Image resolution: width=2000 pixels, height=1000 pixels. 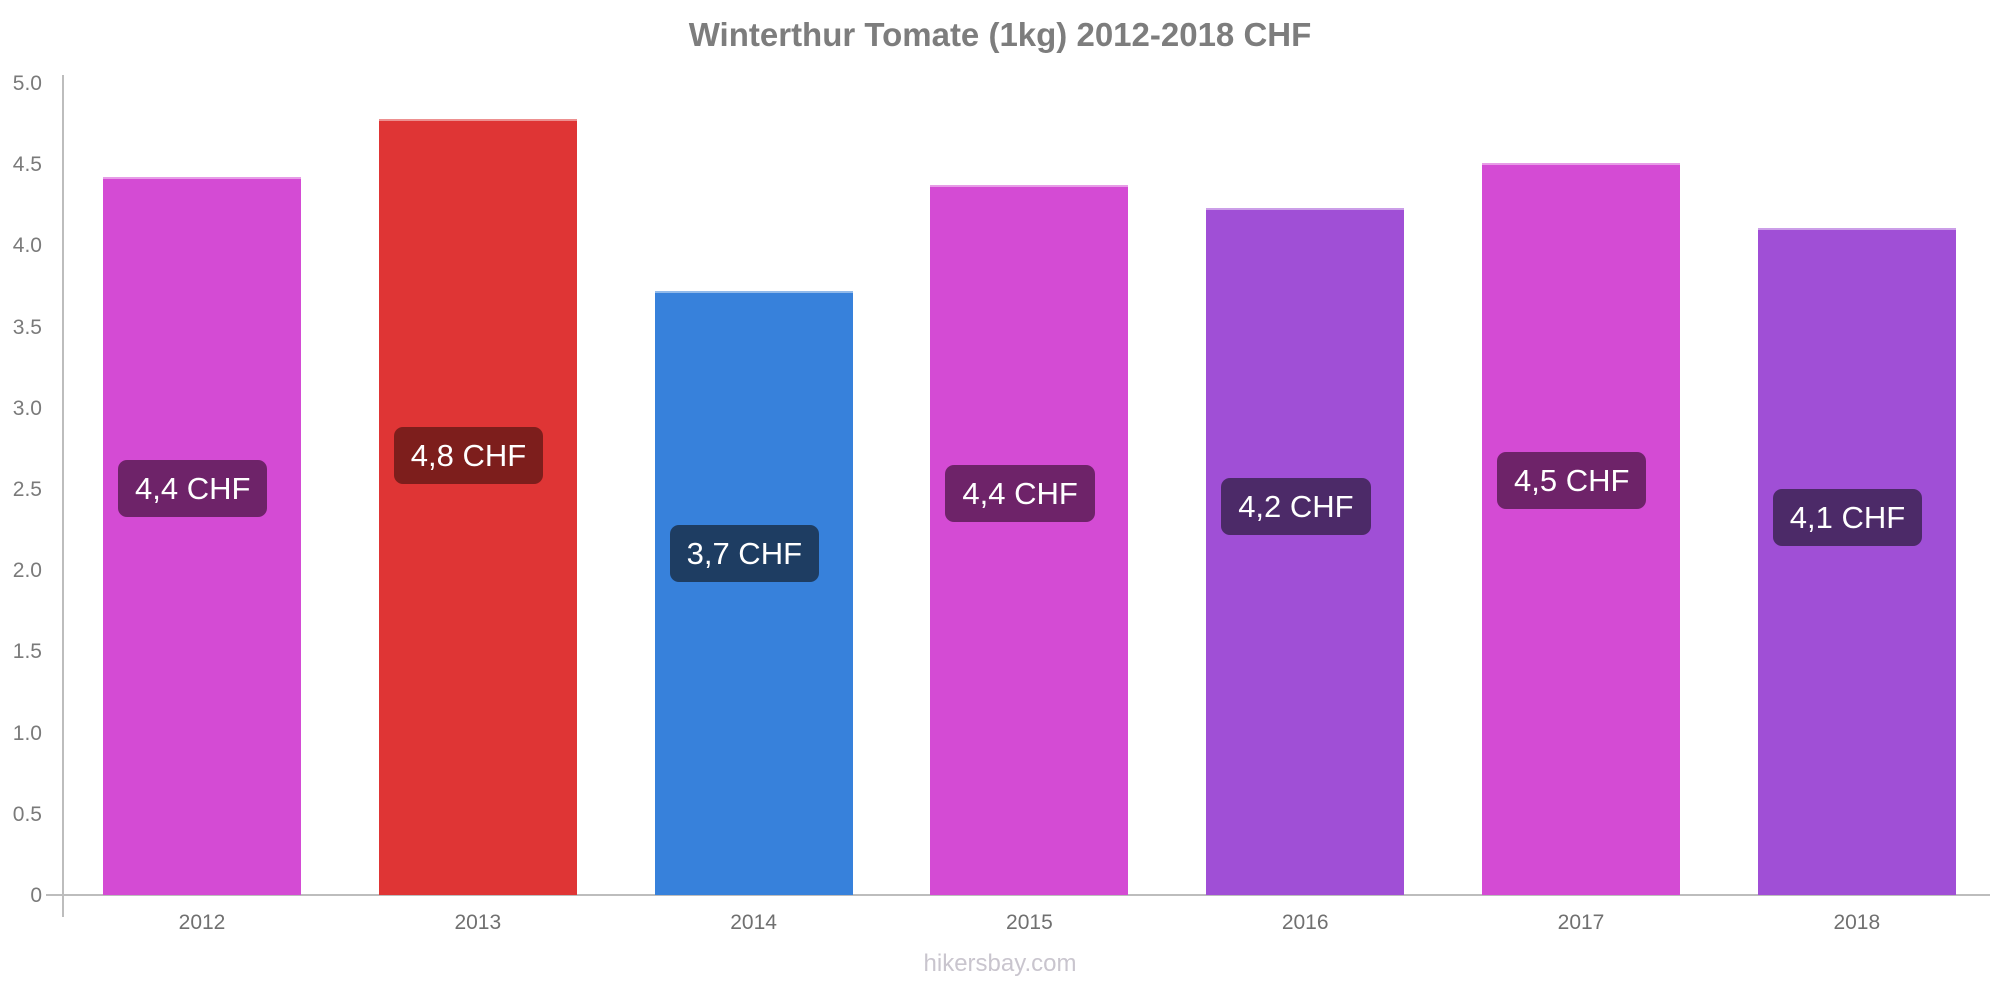 What do you see at coordinates (1581, 528) in the screenshot?
I see `bar-2017` at bounding box center [1581, 528].